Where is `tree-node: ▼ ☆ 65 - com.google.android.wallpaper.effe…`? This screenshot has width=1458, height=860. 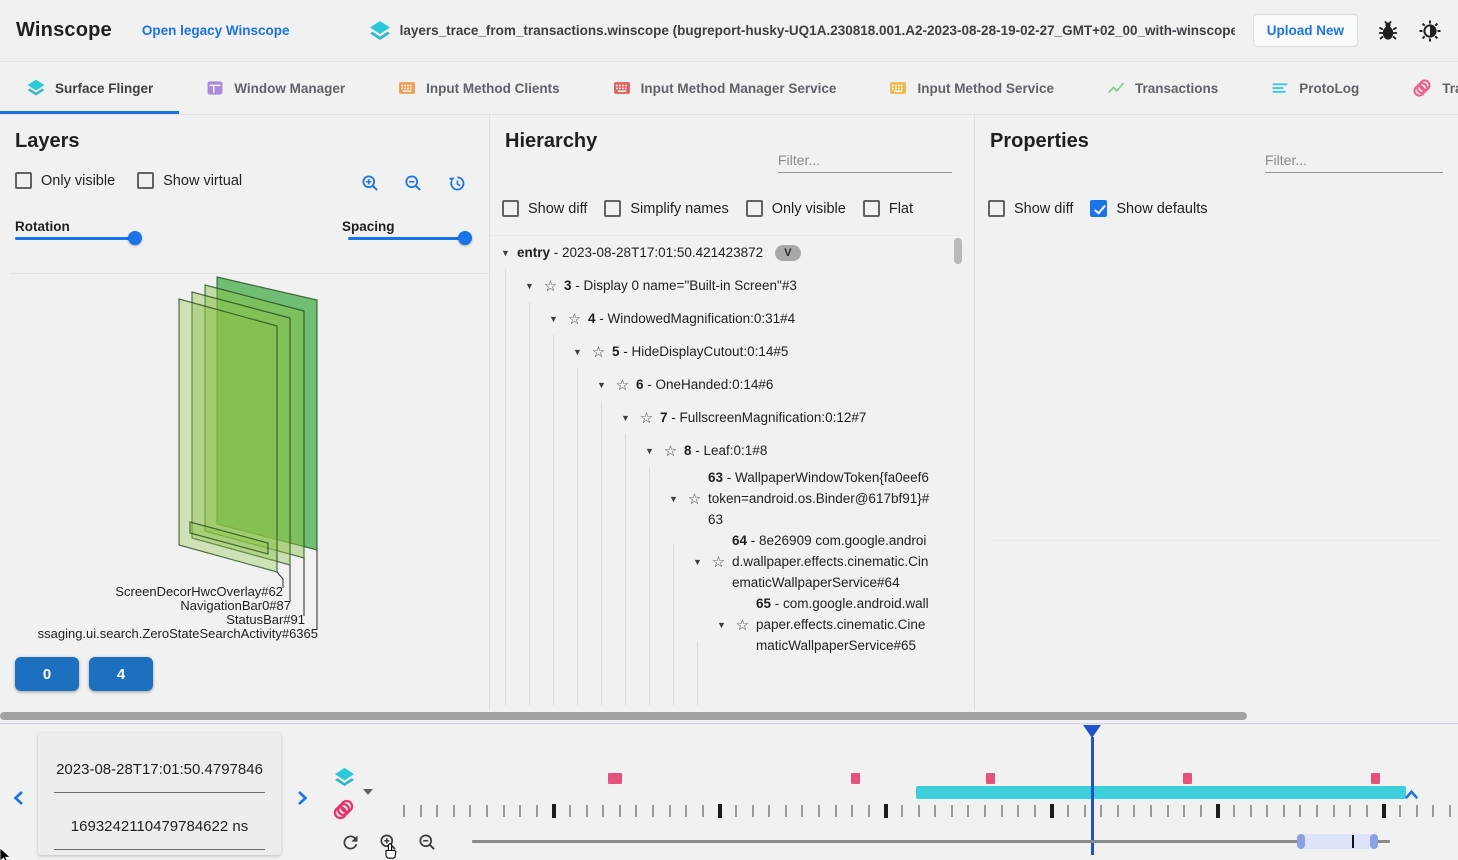
tree-node: ▼ ☆ 65 - com.google.android.wallpaper.effe… is located at coordinates (725, 624).